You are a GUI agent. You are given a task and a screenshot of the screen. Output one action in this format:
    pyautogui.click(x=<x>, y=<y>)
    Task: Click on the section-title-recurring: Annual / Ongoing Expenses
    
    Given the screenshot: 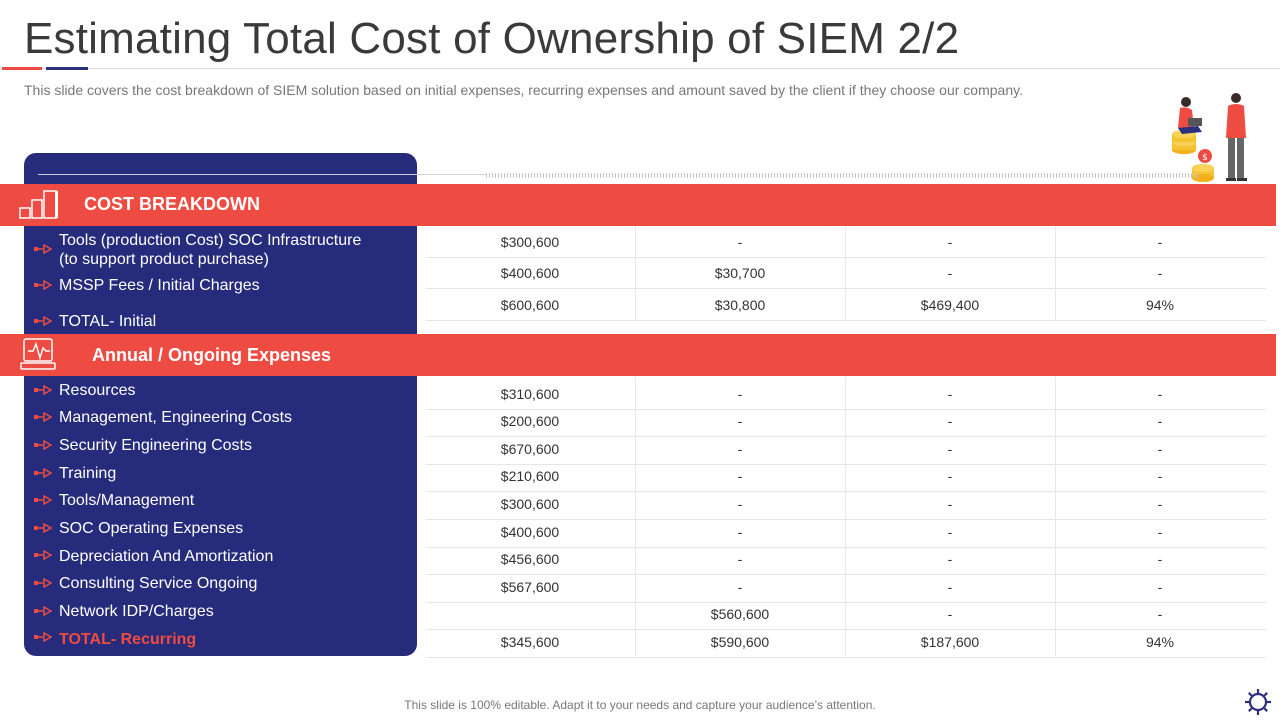 What is the action you would take?
    pyautogui.click(x=212, y=355)
    